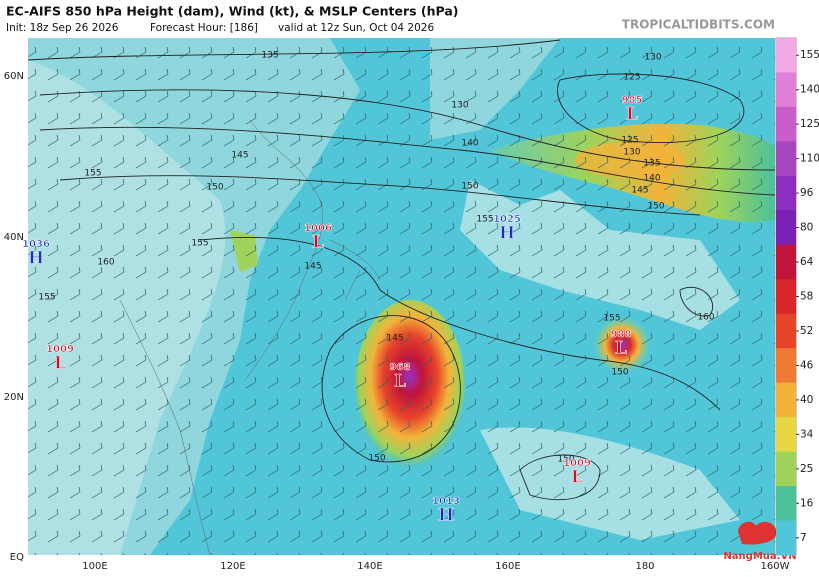  What do you see at coordinates (803, 538) in the screenshot?
I see `colorbar-label: 7` at bounding box center [803, 538].